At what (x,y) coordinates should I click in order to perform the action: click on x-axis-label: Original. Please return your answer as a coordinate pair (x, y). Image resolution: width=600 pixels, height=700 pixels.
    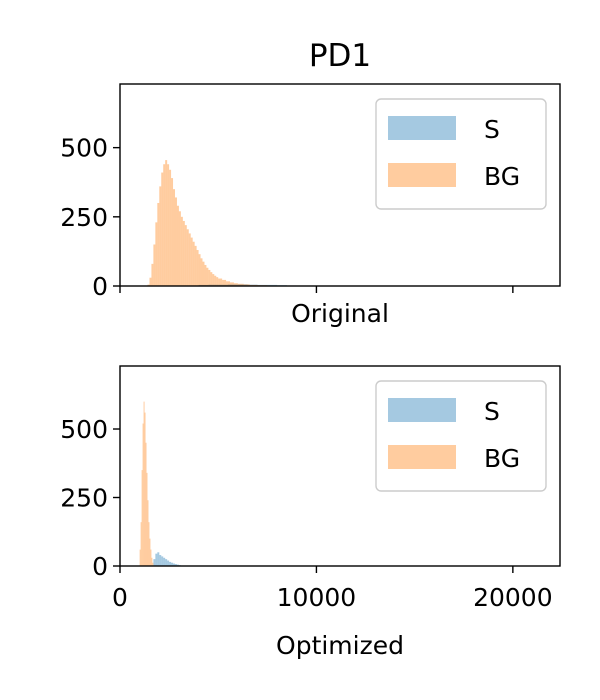
    Looking at the image, I should click on (340, 313).